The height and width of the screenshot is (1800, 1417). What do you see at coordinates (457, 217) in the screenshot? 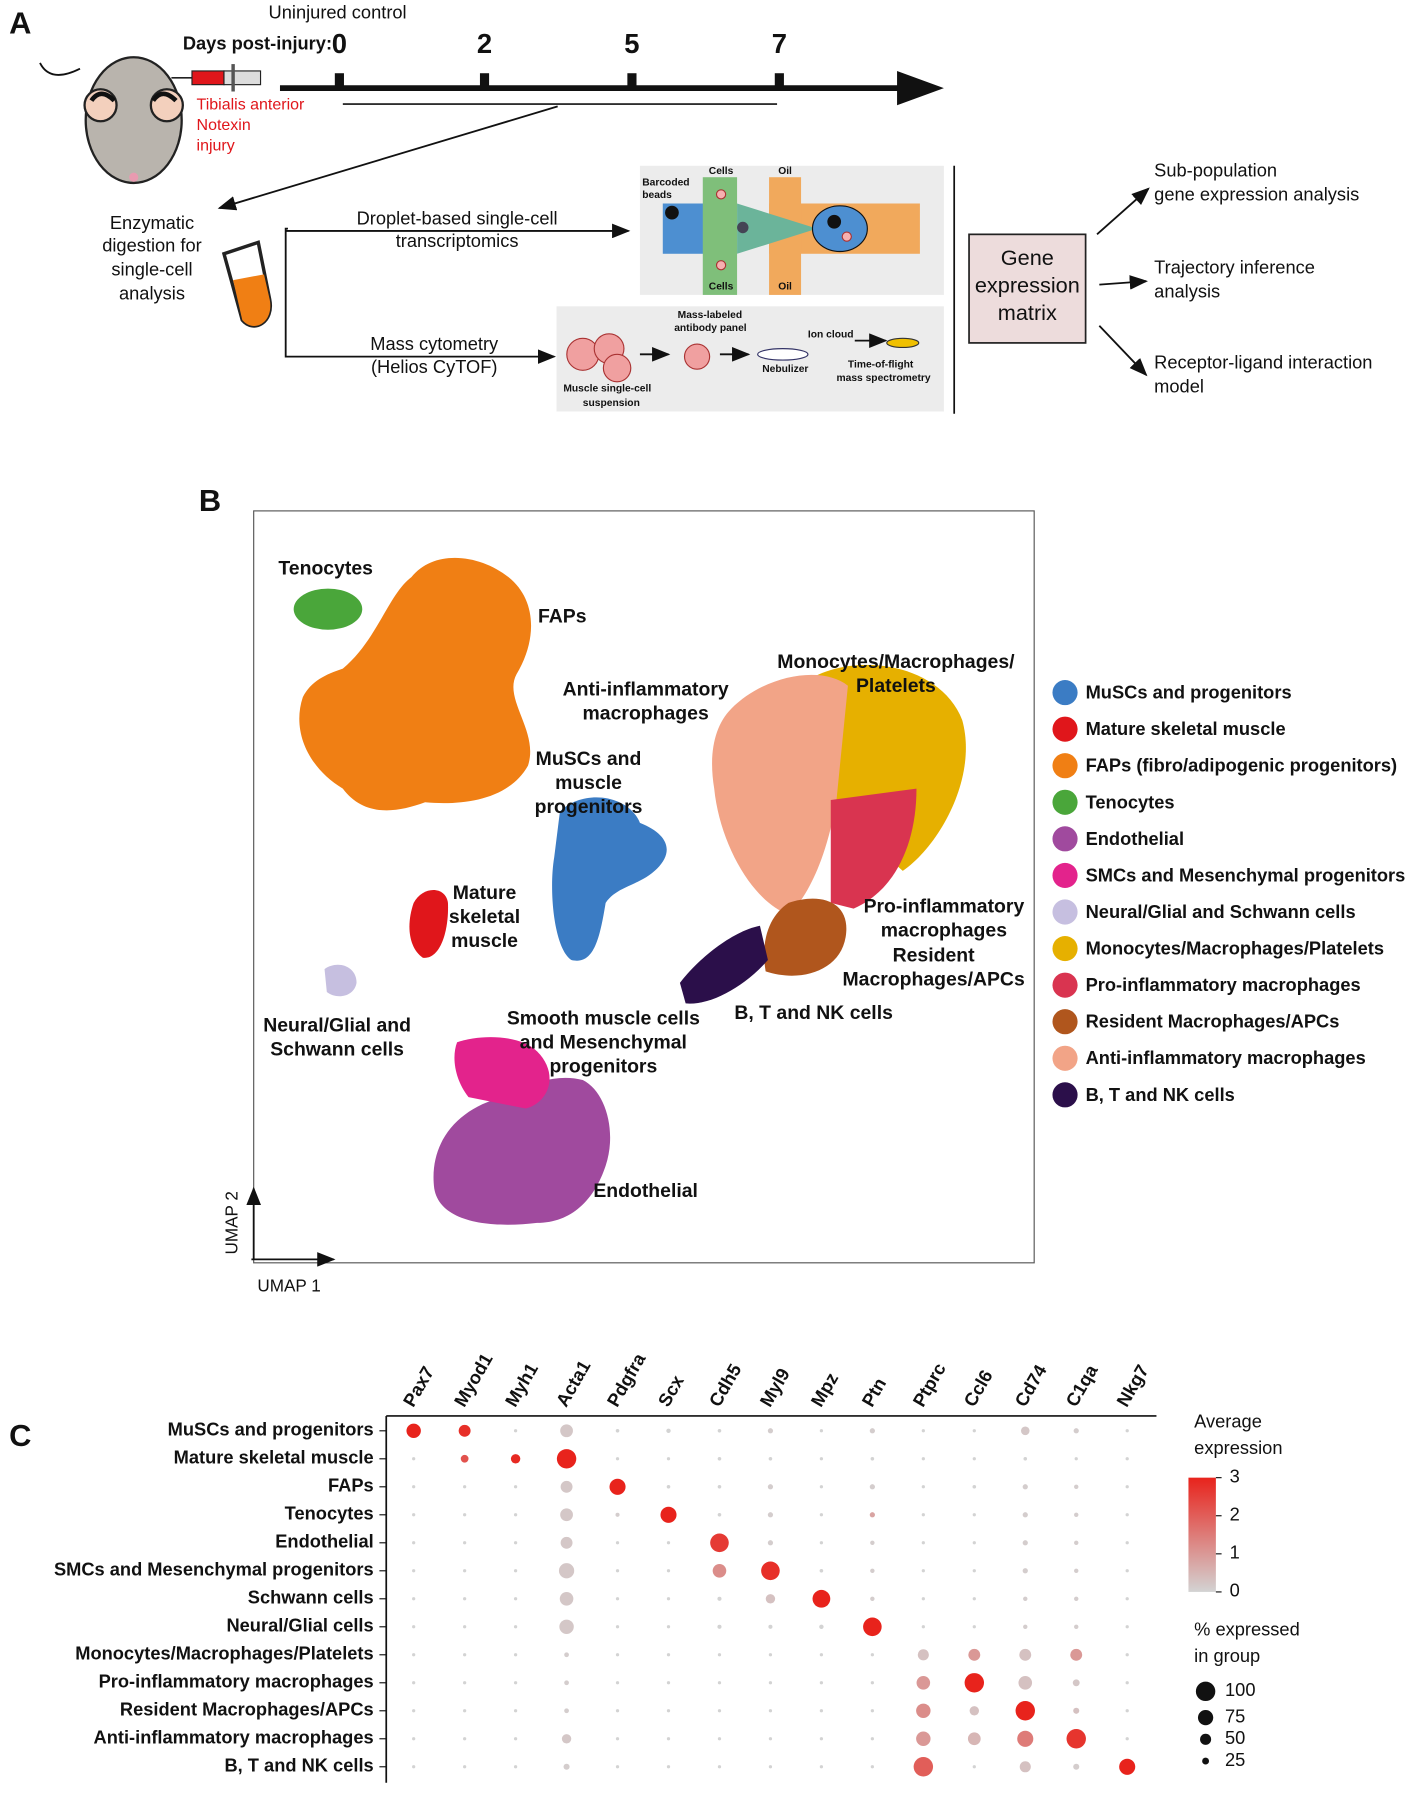
I see `method-label: Droplet-based single-cell` at bounding box center [457, 217].